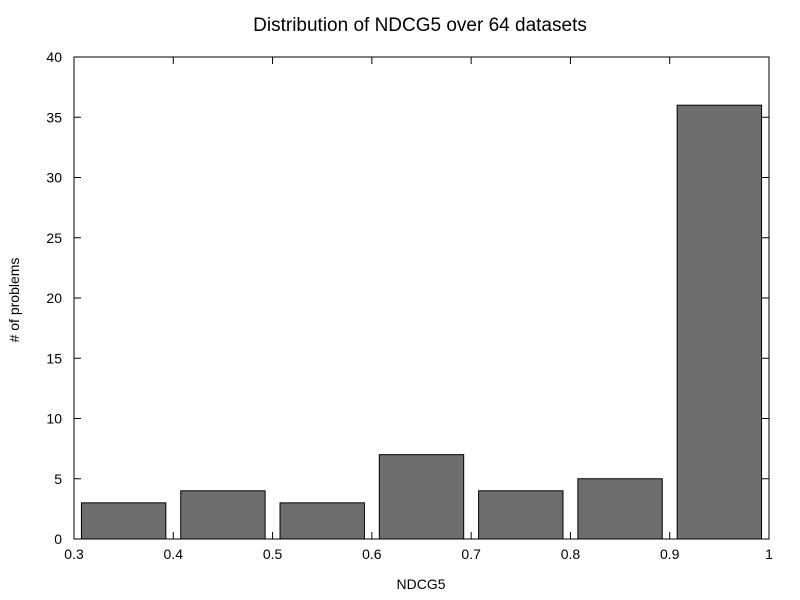 The width and height of the screenshot is (800, 600). Describe the element at coordinates (54, 419) in the screenshot. I see `y-tick-label: 10` at that location.